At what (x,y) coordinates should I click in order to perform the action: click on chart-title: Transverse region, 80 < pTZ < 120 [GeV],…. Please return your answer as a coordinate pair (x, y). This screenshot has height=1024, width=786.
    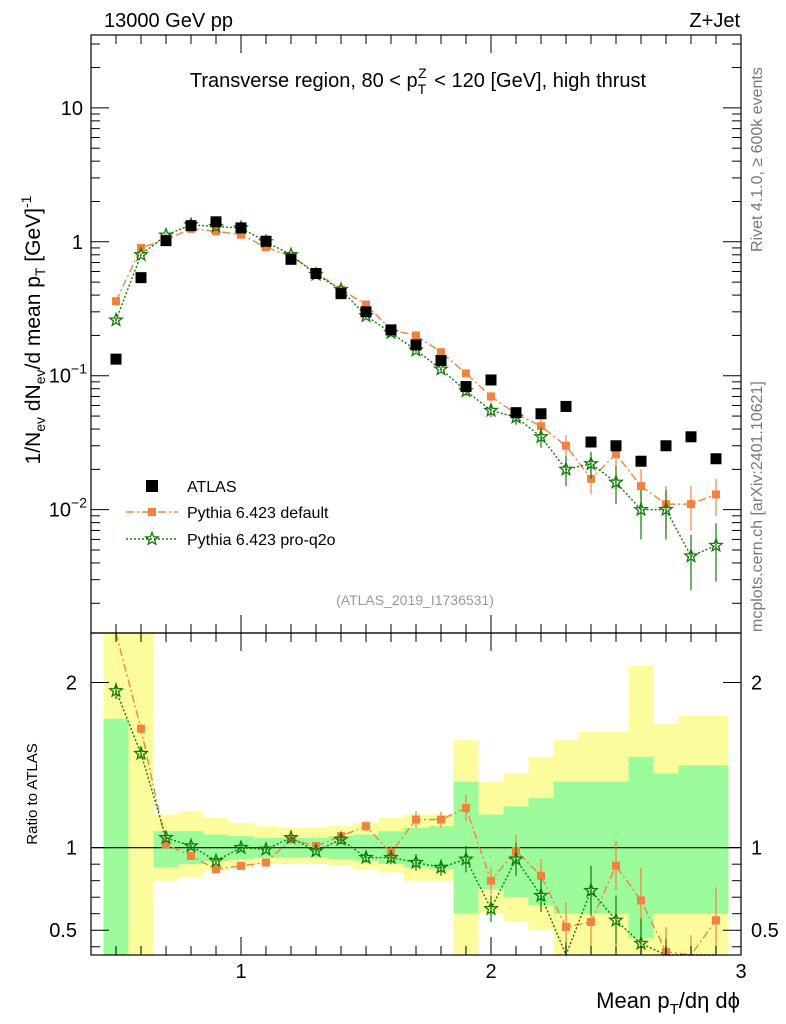
    Looking at the image, I should click on (418, 81).